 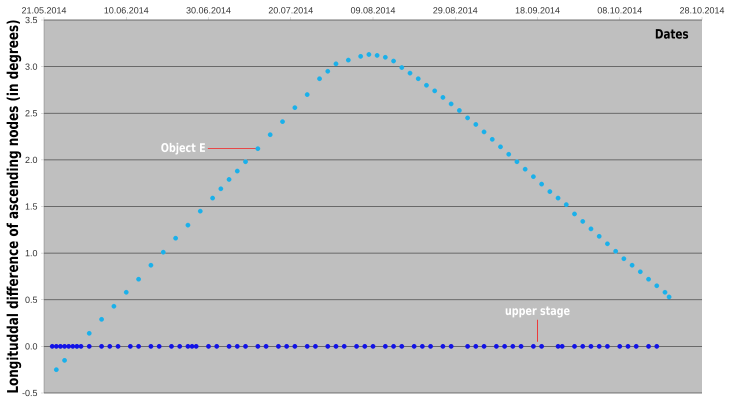 I want to click on x-tick-label: 09.08.2014, so click(x=373, y=10).